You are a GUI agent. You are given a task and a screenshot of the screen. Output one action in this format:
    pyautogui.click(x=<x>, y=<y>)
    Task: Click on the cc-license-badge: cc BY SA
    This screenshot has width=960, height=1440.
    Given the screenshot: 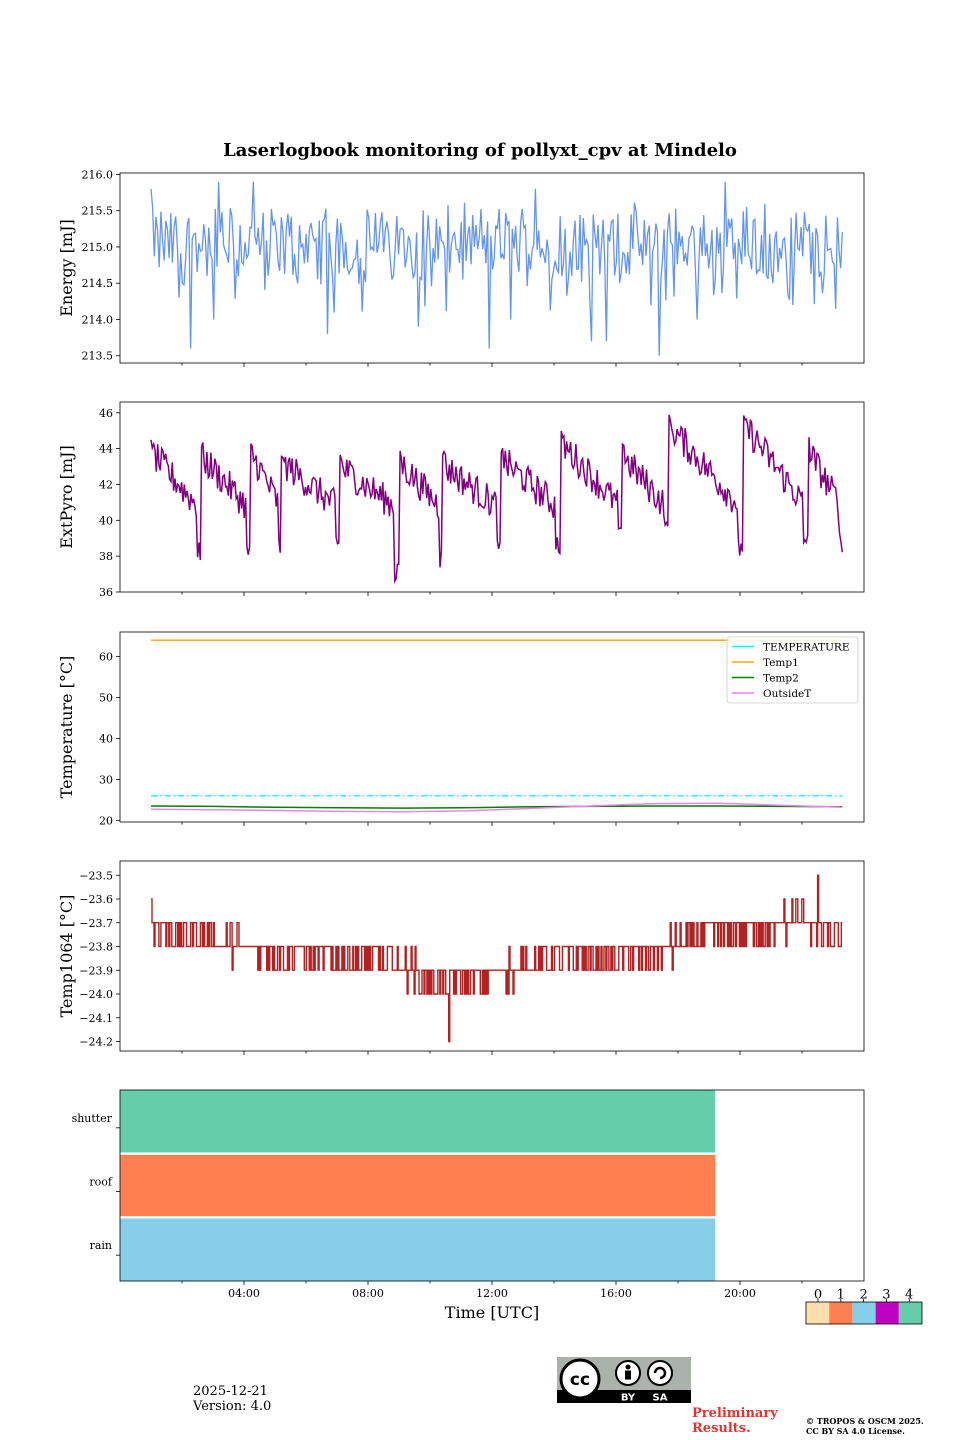 What is the action you would take?
    pyautogui.click(x=624, y=1380)
    